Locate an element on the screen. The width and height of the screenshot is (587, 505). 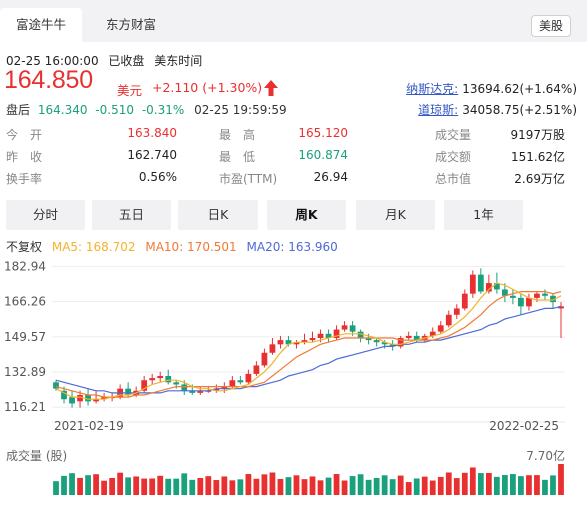
volume-panel-label: 成交量 (股) is located at coordinates (37, 456).